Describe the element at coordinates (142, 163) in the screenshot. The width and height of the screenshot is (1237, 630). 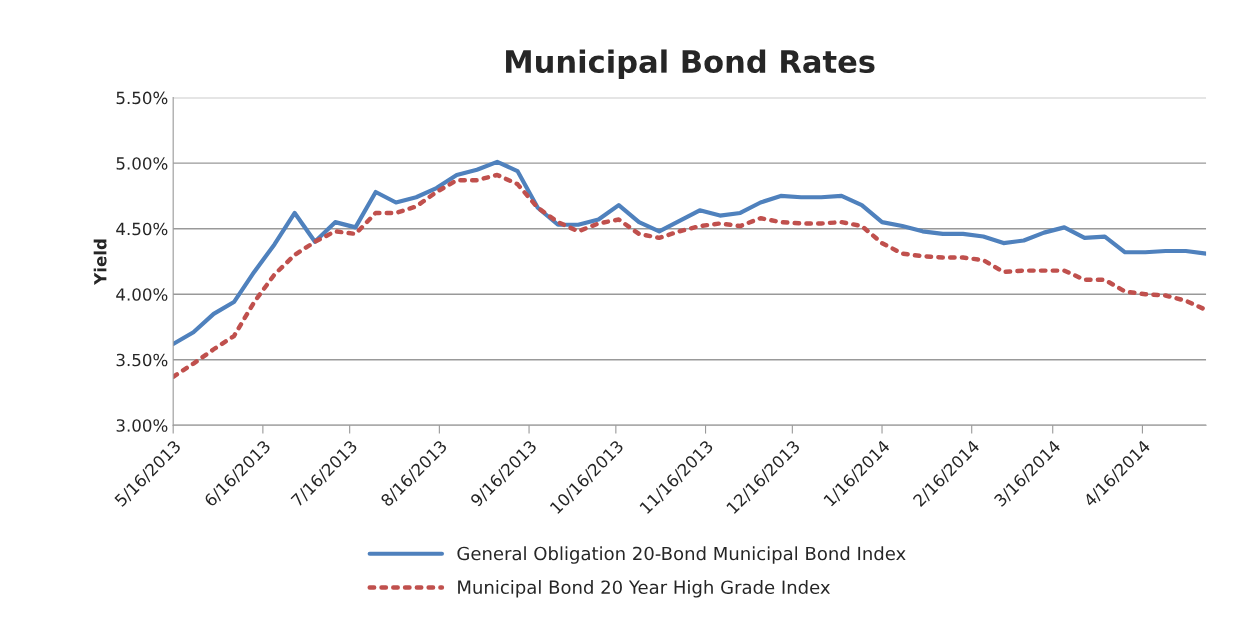
I see `y-tick-label: 5.00%` at that location.